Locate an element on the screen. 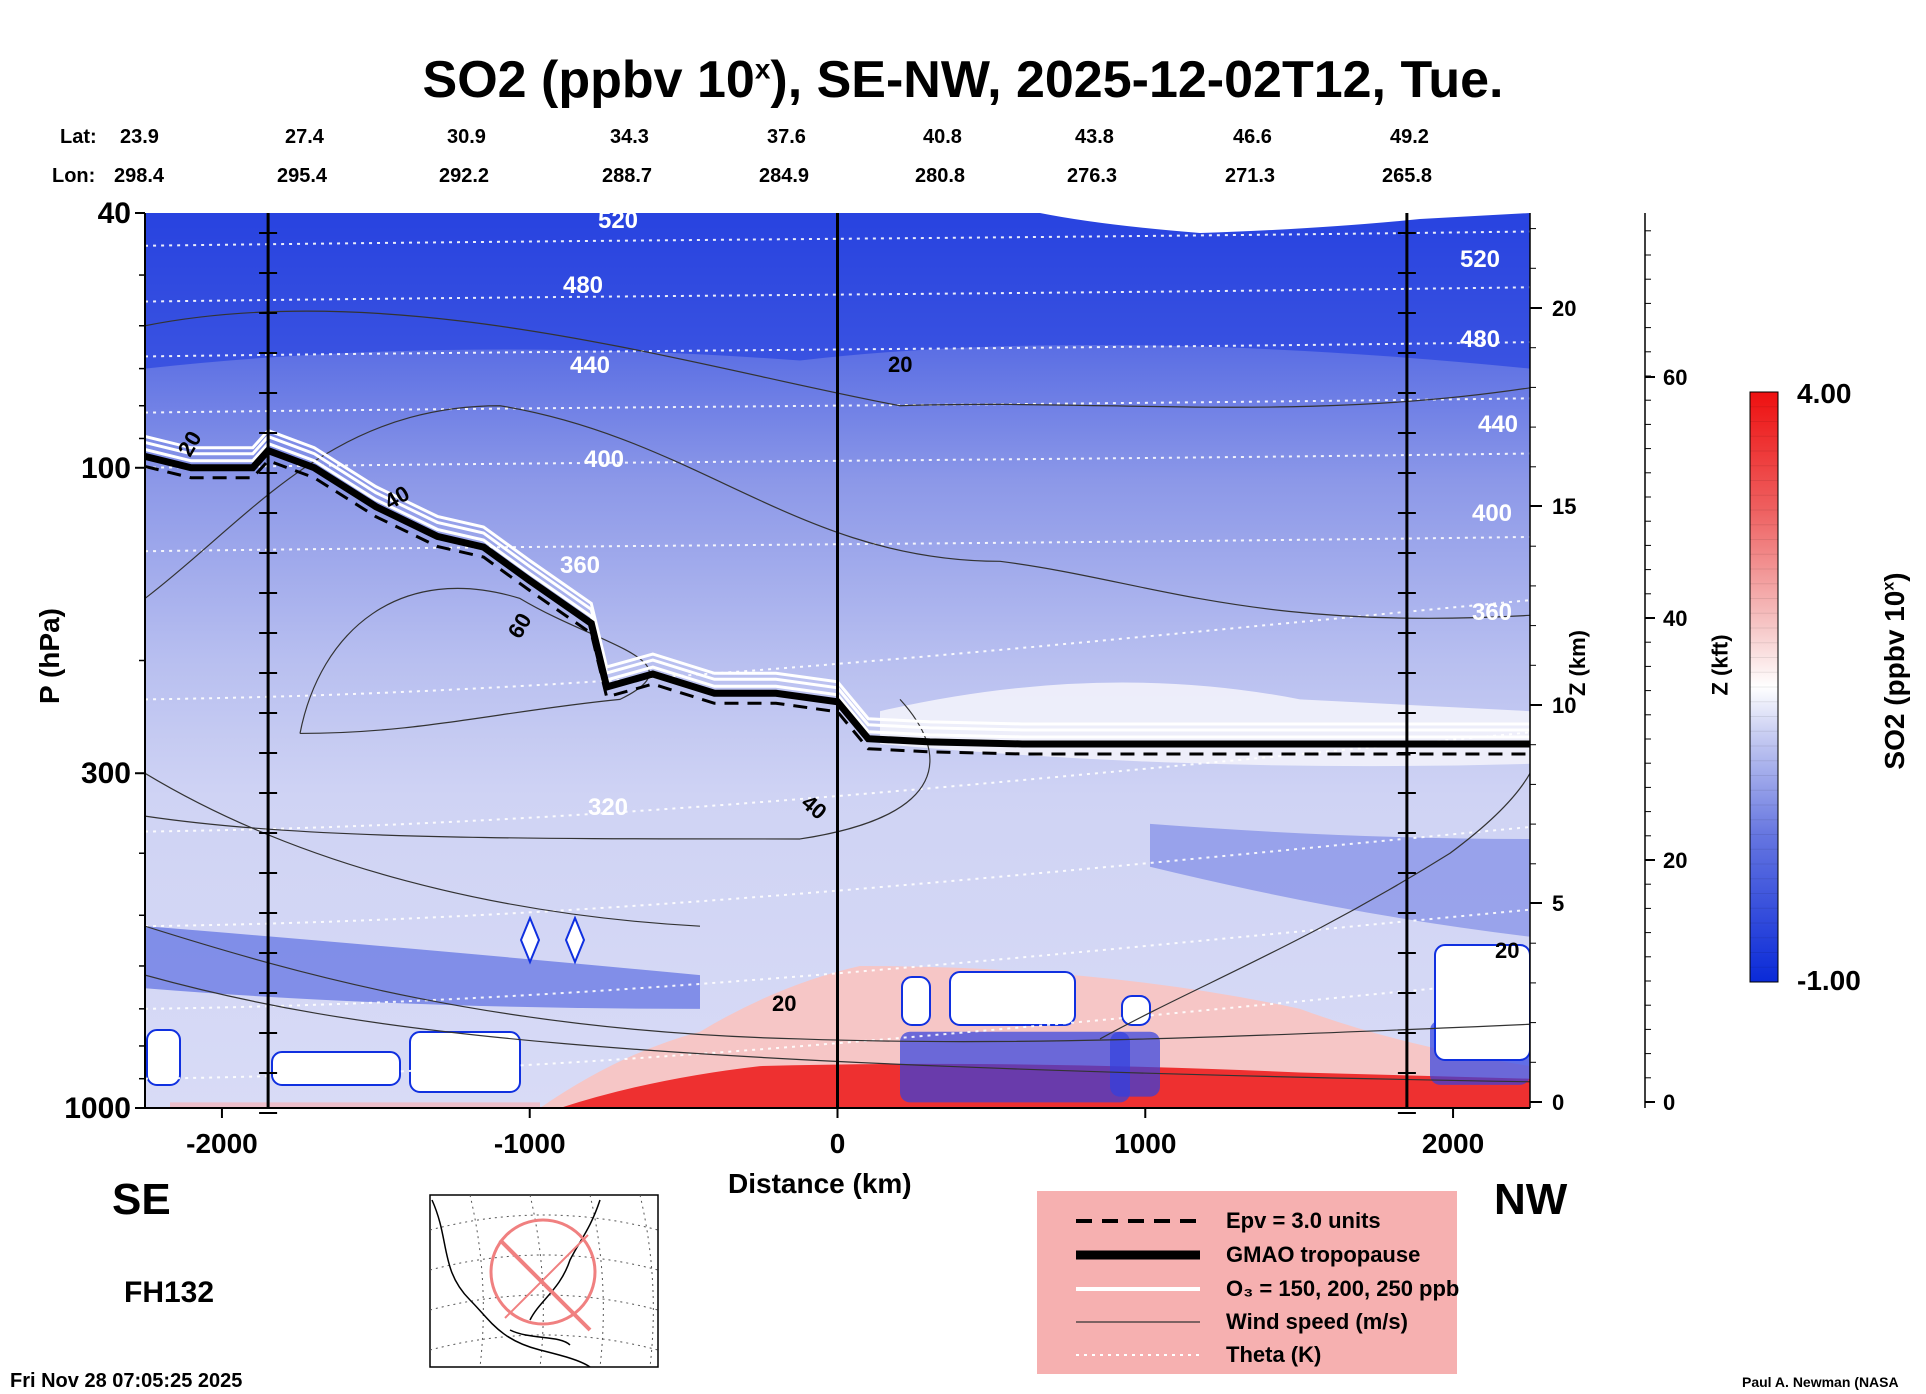 The width and height of the screenshot is (1926, 1394). section-circle is located at coordinates (543, 1272).